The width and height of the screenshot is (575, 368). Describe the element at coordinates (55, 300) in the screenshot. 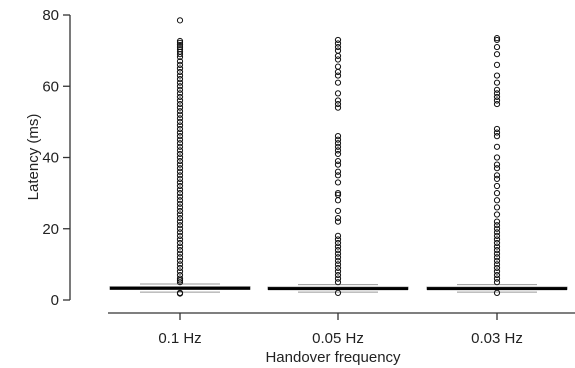

I see `y-tick-label: 0` at that location.